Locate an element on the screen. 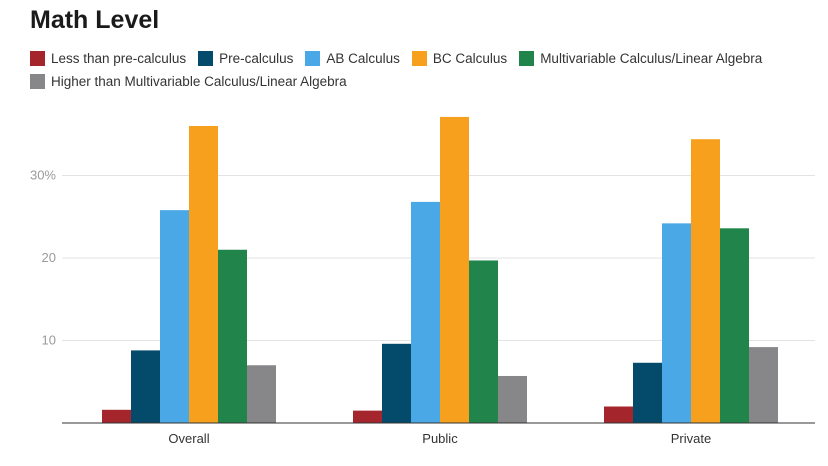  y-tick-label: 30% is located at coordinates (43, 175).